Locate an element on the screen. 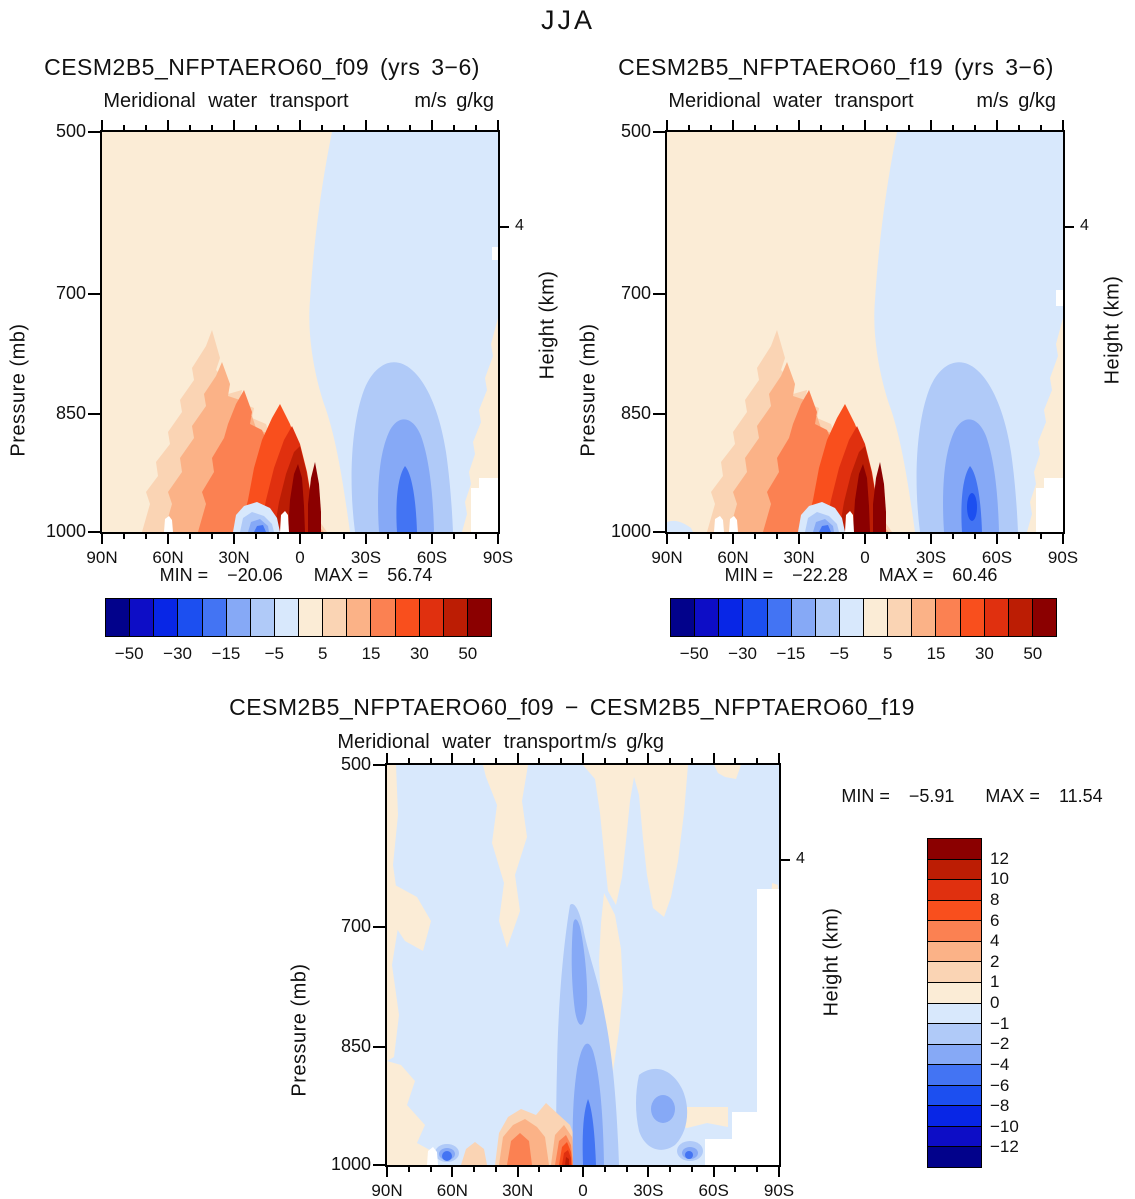  height-axis-label-f19: Height (km) is located at coordinates (1112, 330).